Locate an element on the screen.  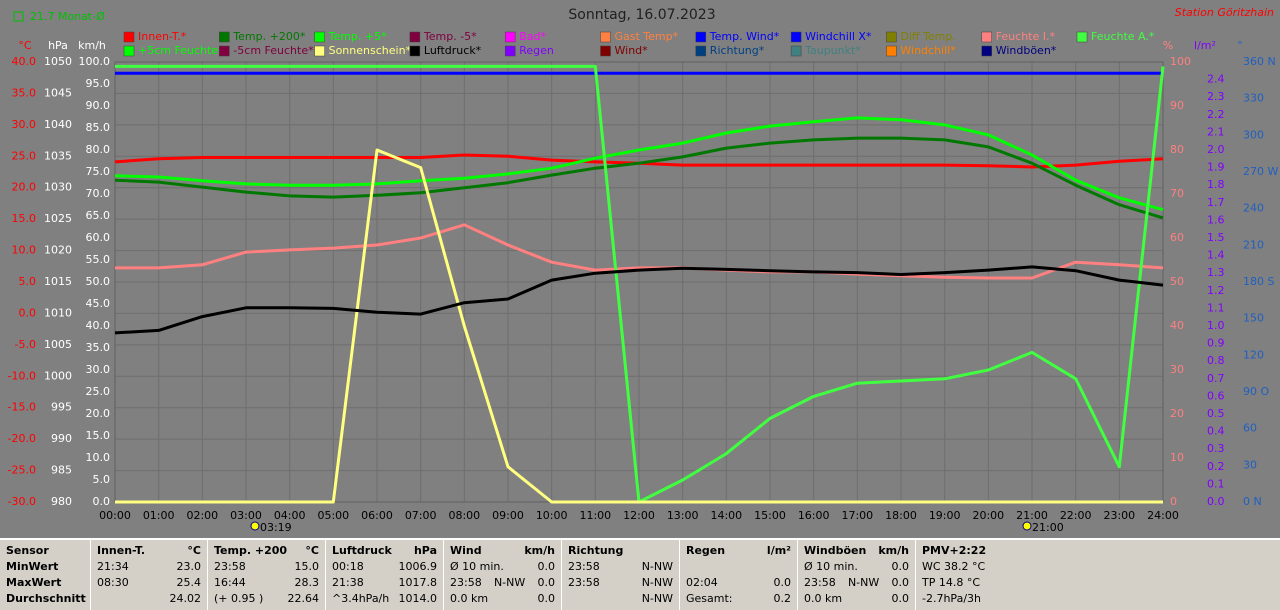
y-tick-label: 100 is located at coordinates (1180, 61).